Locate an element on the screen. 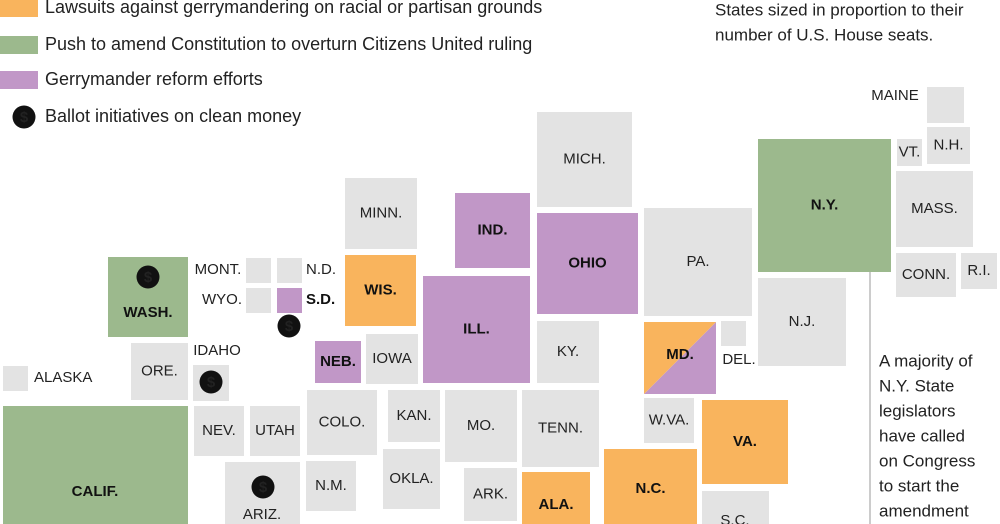 The width and height of the screenshot is (1000, 524). state-label: CALIF. is located at coordinates (95, 491).